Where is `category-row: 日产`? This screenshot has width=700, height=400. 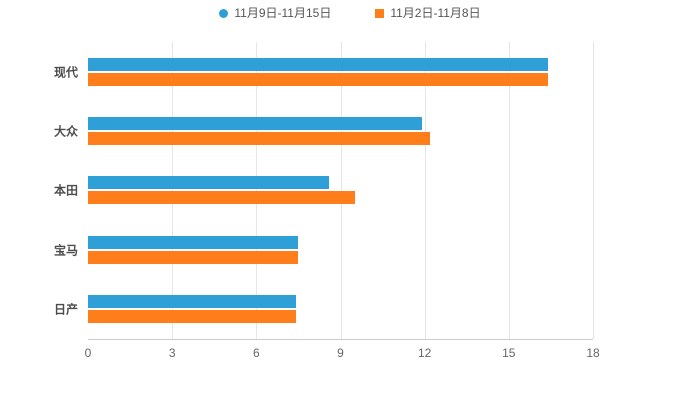
category-row: 日产 is located at coordinates (323, 309).